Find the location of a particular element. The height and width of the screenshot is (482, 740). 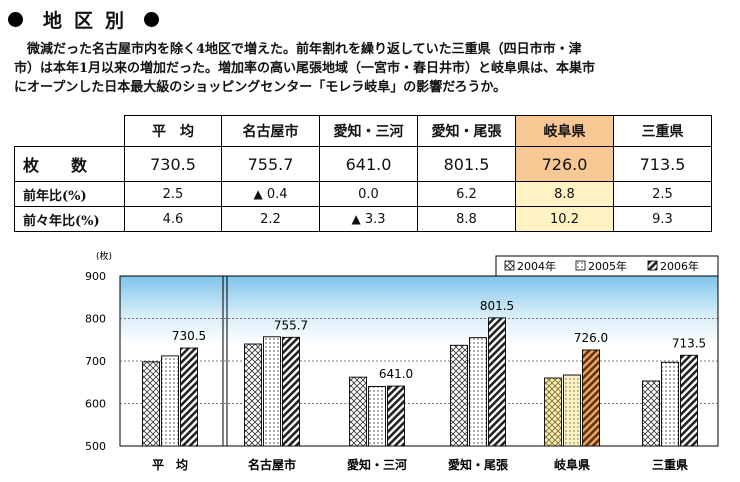

x-axis-labels: 平 均 名古屋市 愛知・三河 愛知・尾張 岐阜県 三重県 is located at coordinates (420, 464).